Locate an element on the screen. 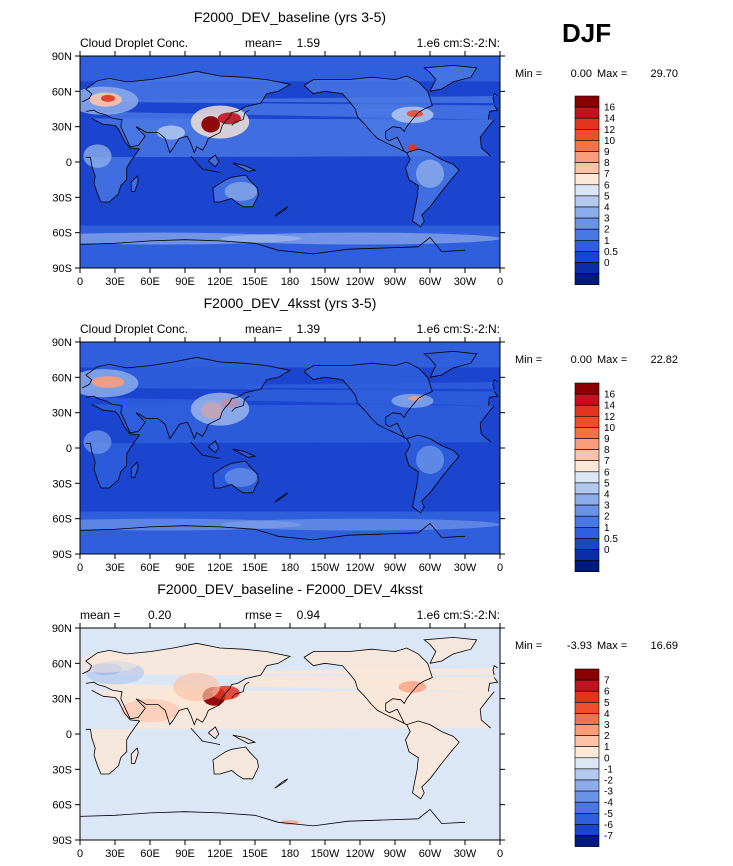 This screenshot has width=733, height=866. colorbar-label: 12 is located at coordinates (610, 417).